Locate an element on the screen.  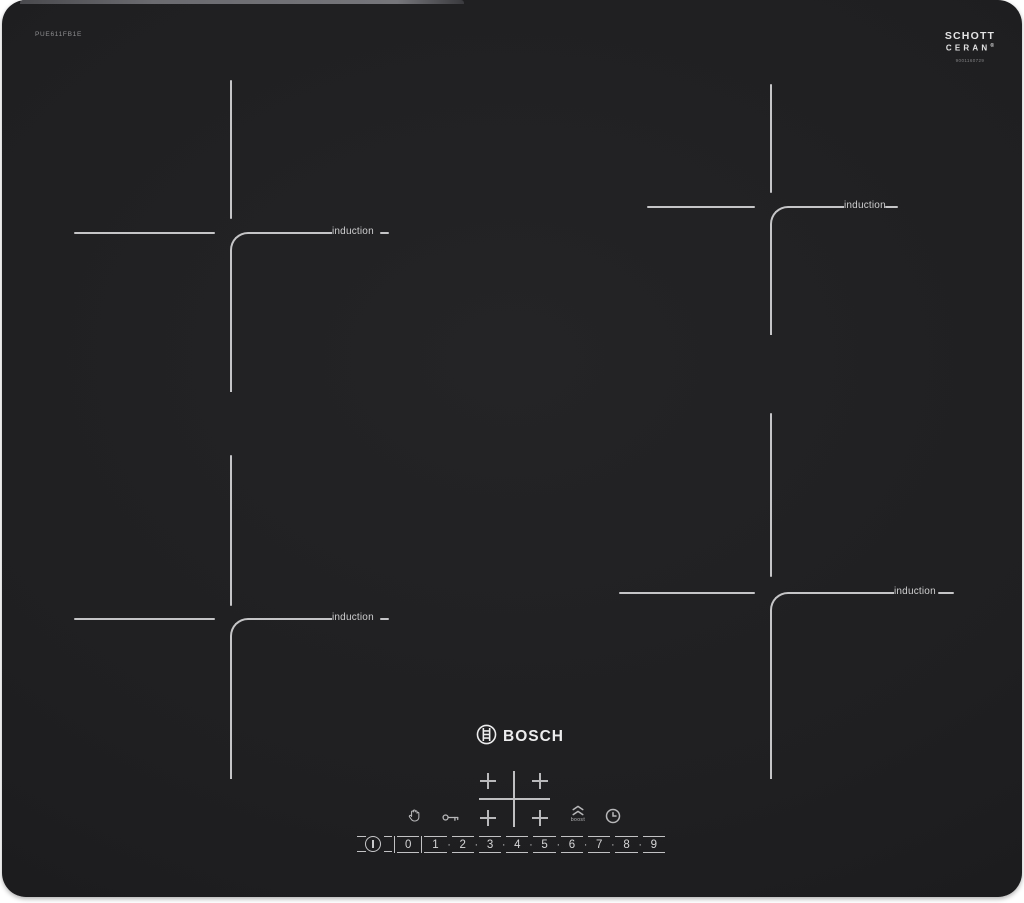
schott-ceran-logo: SCHOTT CERAN® 9001160729 is located at coordinates (970, 46).